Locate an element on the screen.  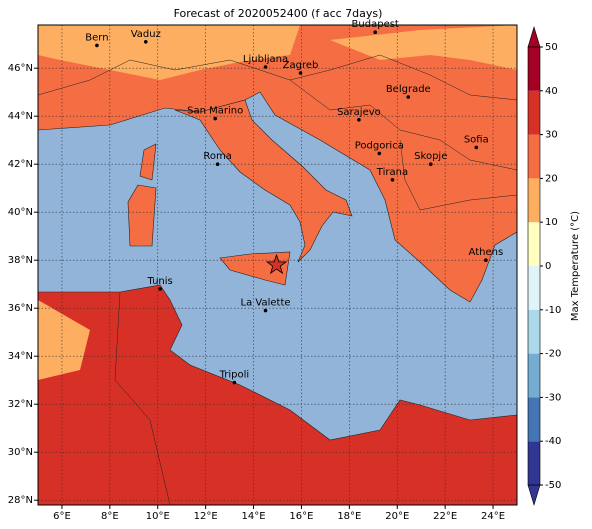
colorbar-tick-label: 40 is located at coordinates (551, 91).